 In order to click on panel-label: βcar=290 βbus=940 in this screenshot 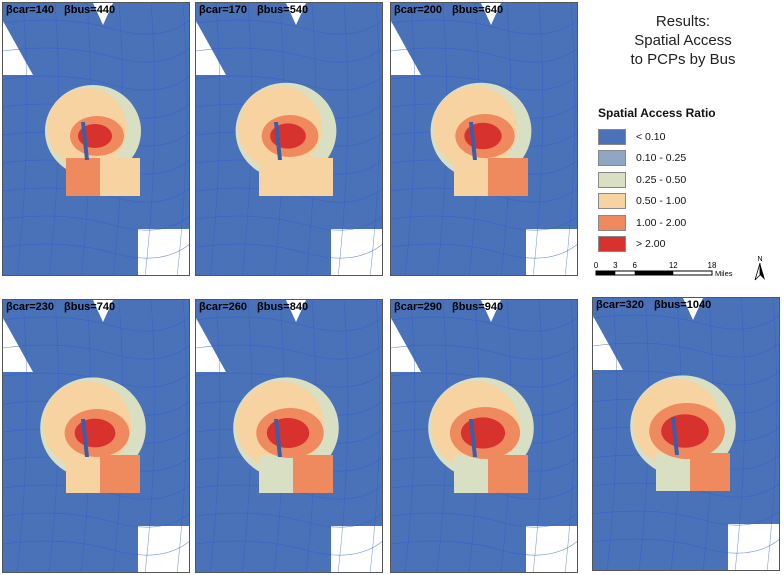, I will do `click(453, 307)`.